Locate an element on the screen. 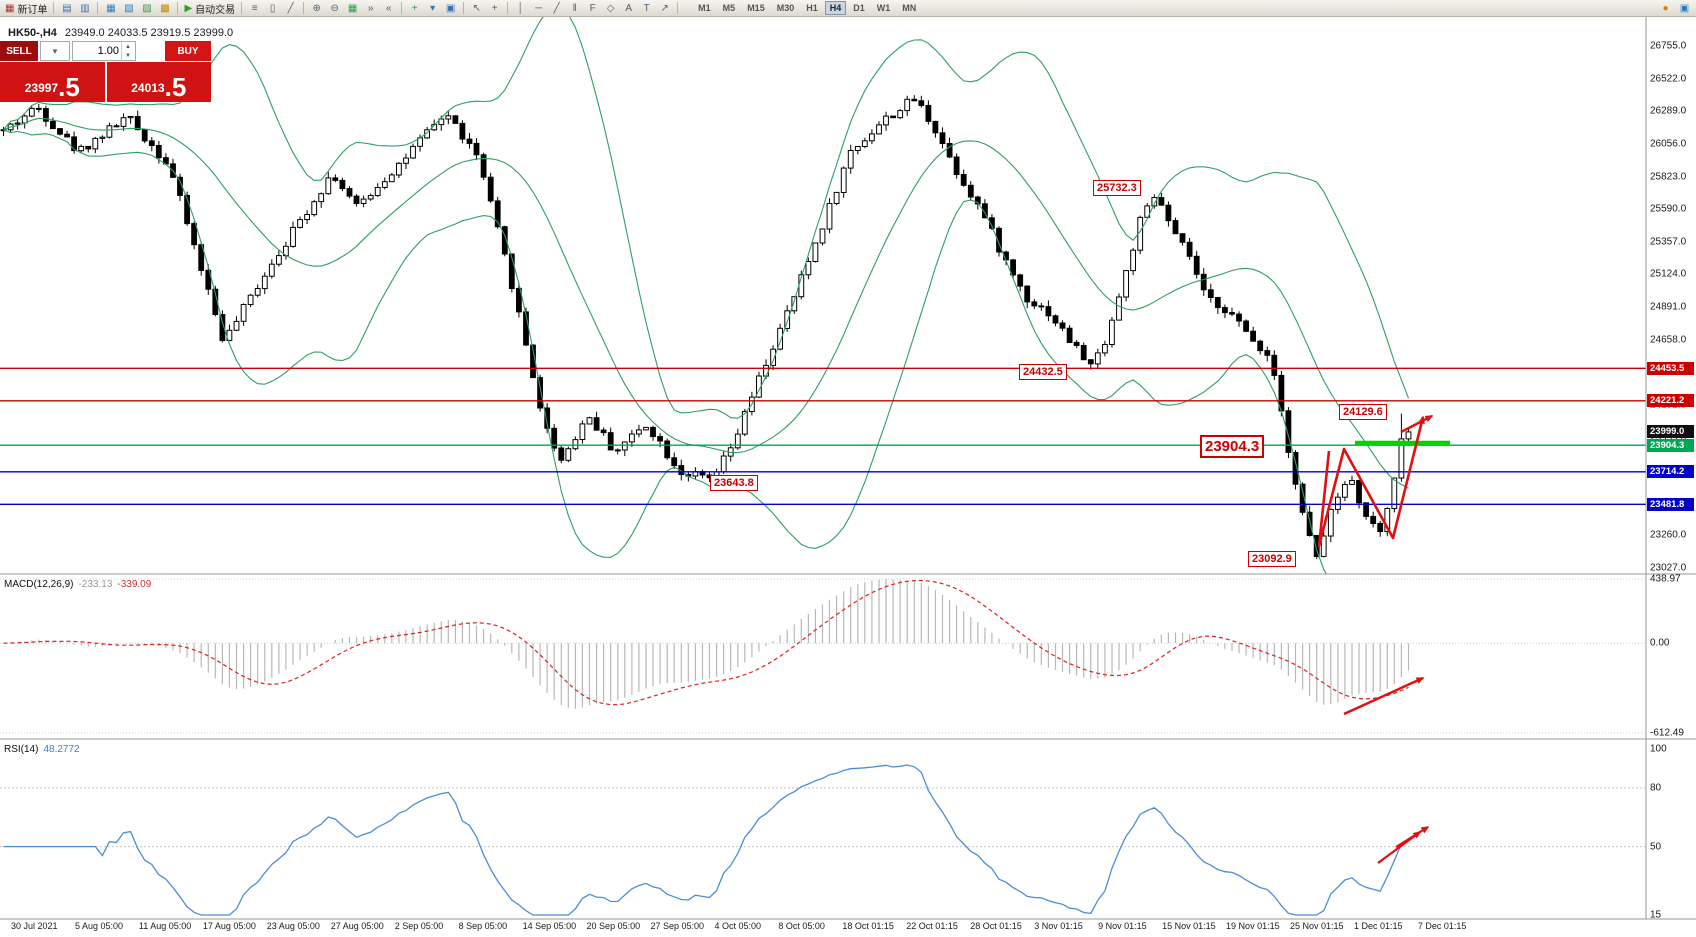 The height and width of the screenshot is (937, 1696). price-callout-24129.6: 24129.6 is located at coordinates (1363, 412).